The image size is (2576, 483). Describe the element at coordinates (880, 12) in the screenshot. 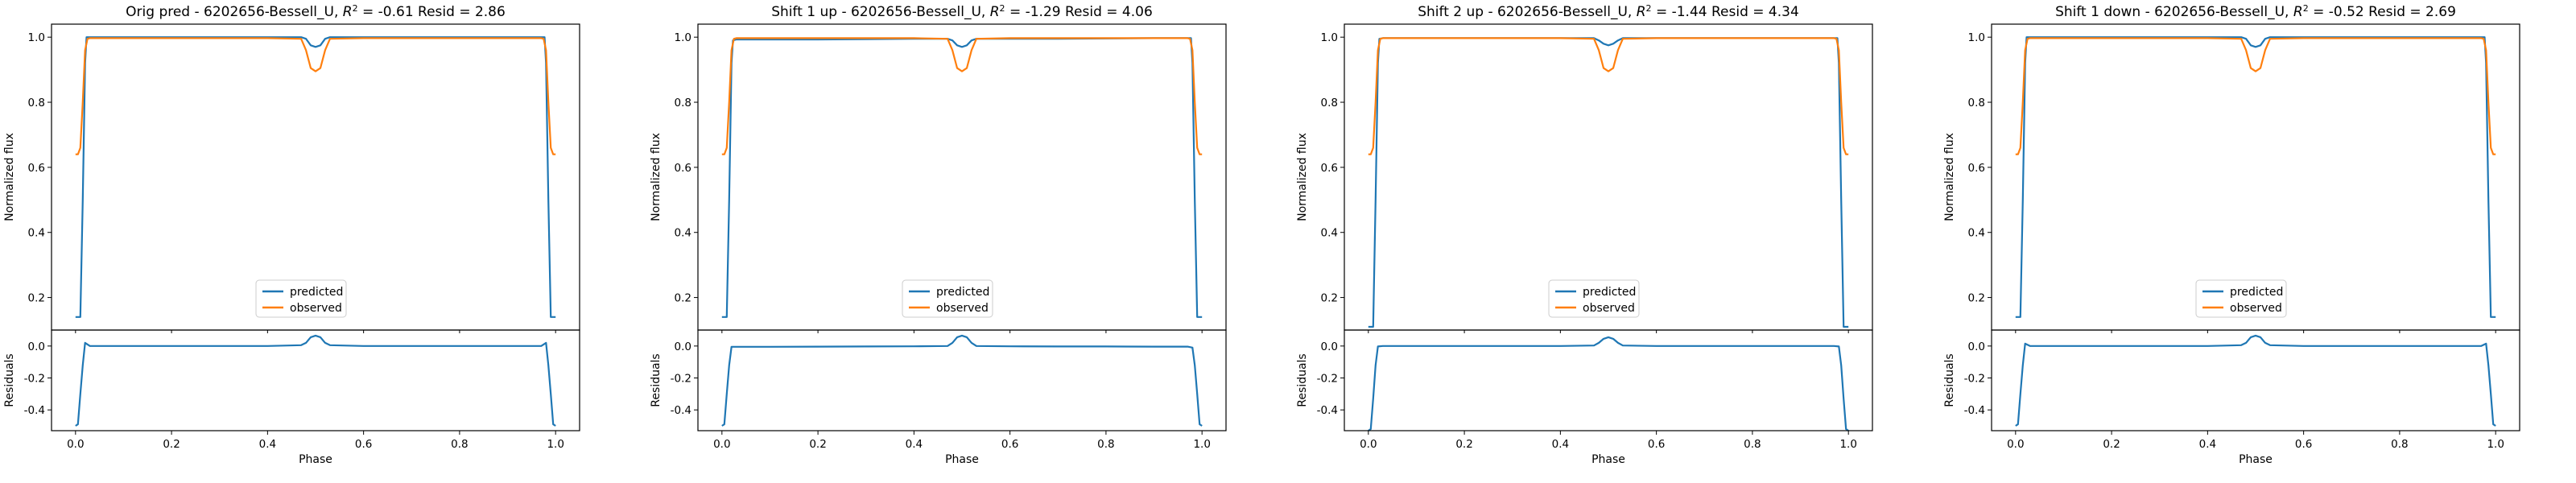

I see `title-text: Shift 1 up - 6202656-Bessell_U,` at that location.